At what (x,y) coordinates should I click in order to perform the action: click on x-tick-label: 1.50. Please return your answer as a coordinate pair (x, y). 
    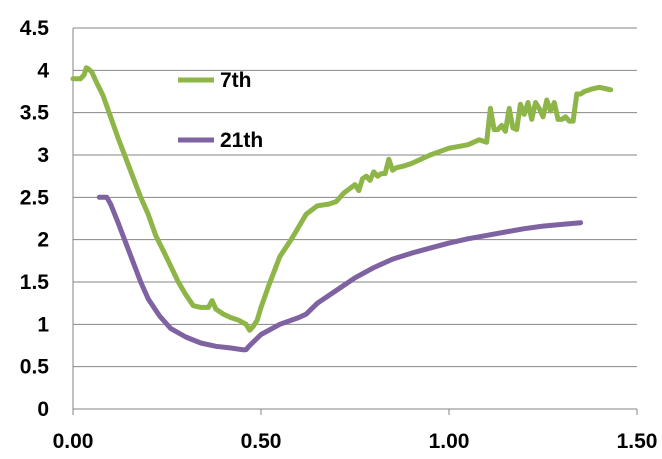
    Looking at the image, I should click on (637, 441).